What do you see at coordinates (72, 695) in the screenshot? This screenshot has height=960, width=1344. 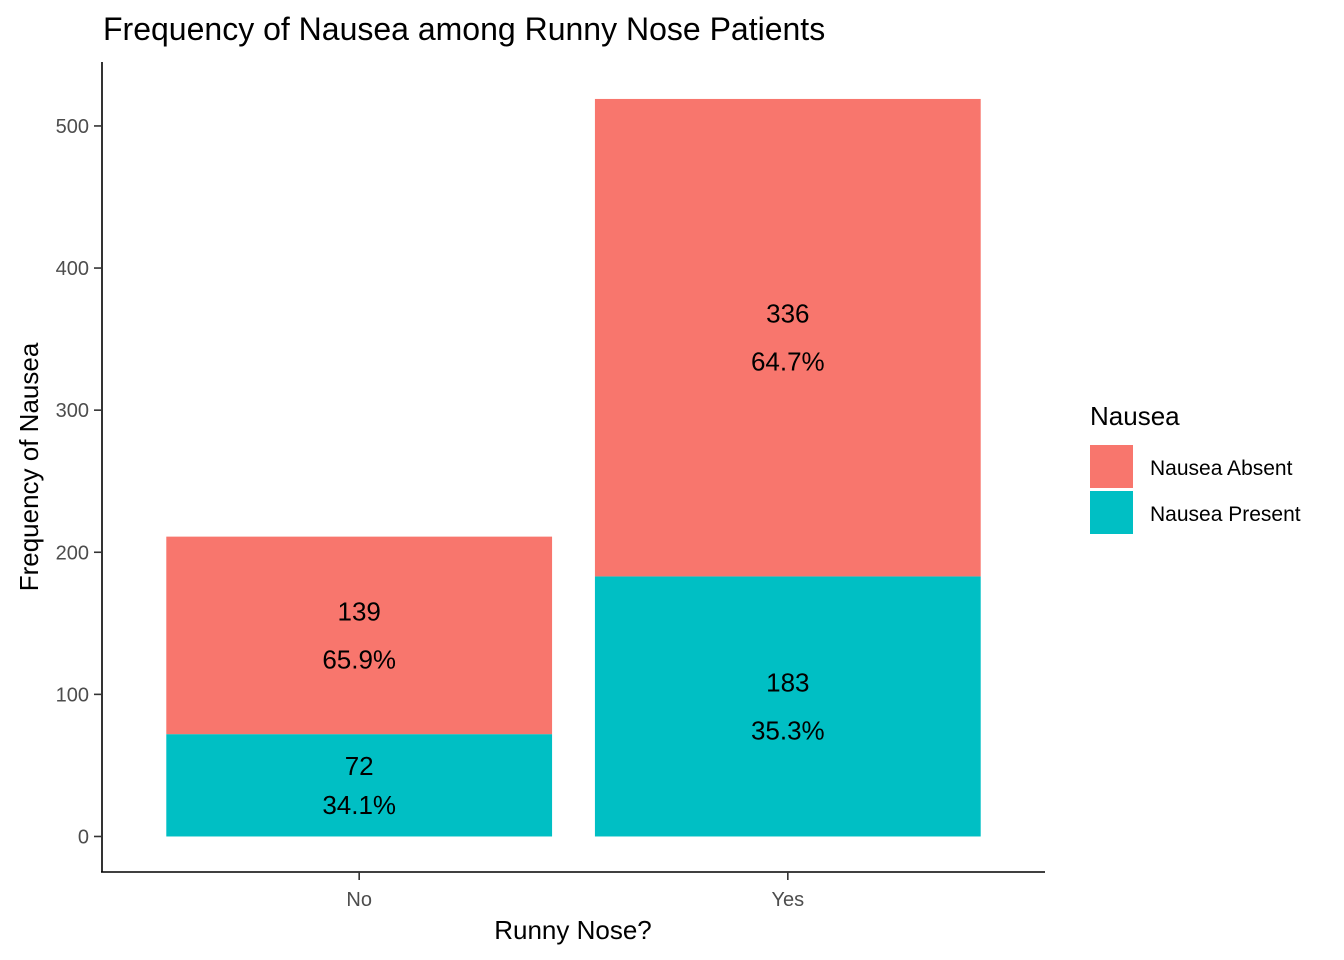 I see `y-tick-label: 100` at bounding box center [72, 695].